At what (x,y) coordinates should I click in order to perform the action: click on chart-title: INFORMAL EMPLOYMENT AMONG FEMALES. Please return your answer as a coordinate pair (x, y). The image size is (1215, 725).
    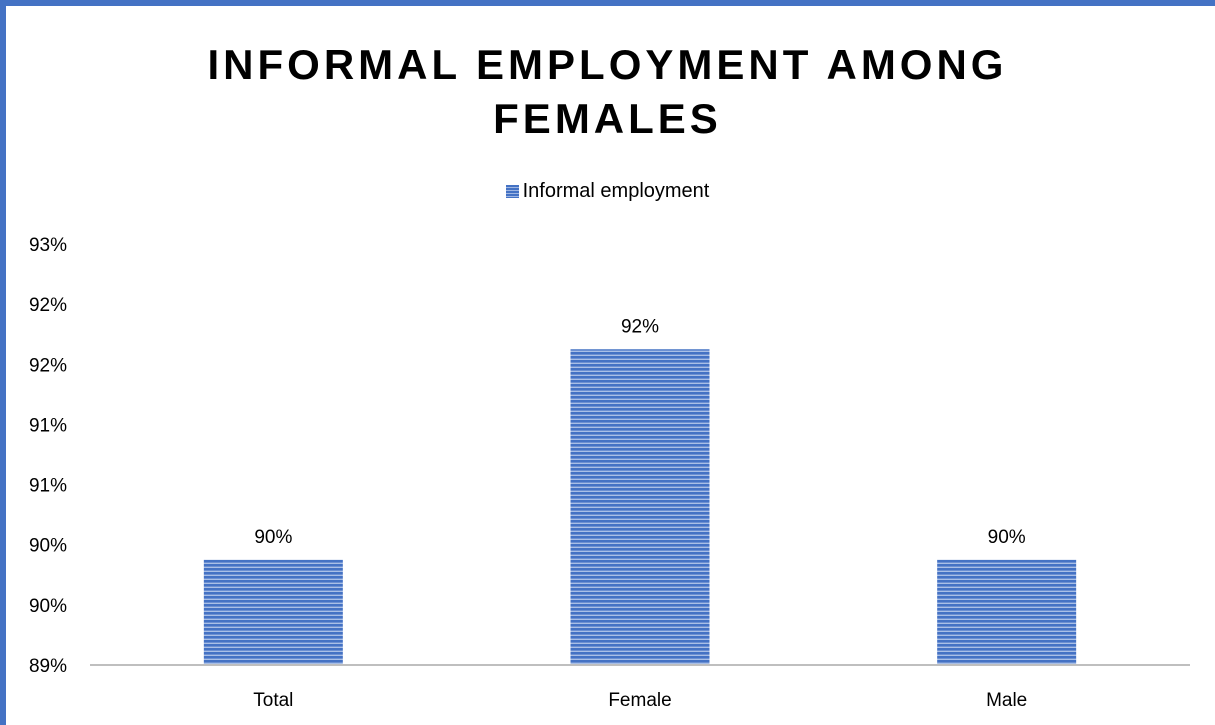
    Looking at the image, I should click on (607, 92).